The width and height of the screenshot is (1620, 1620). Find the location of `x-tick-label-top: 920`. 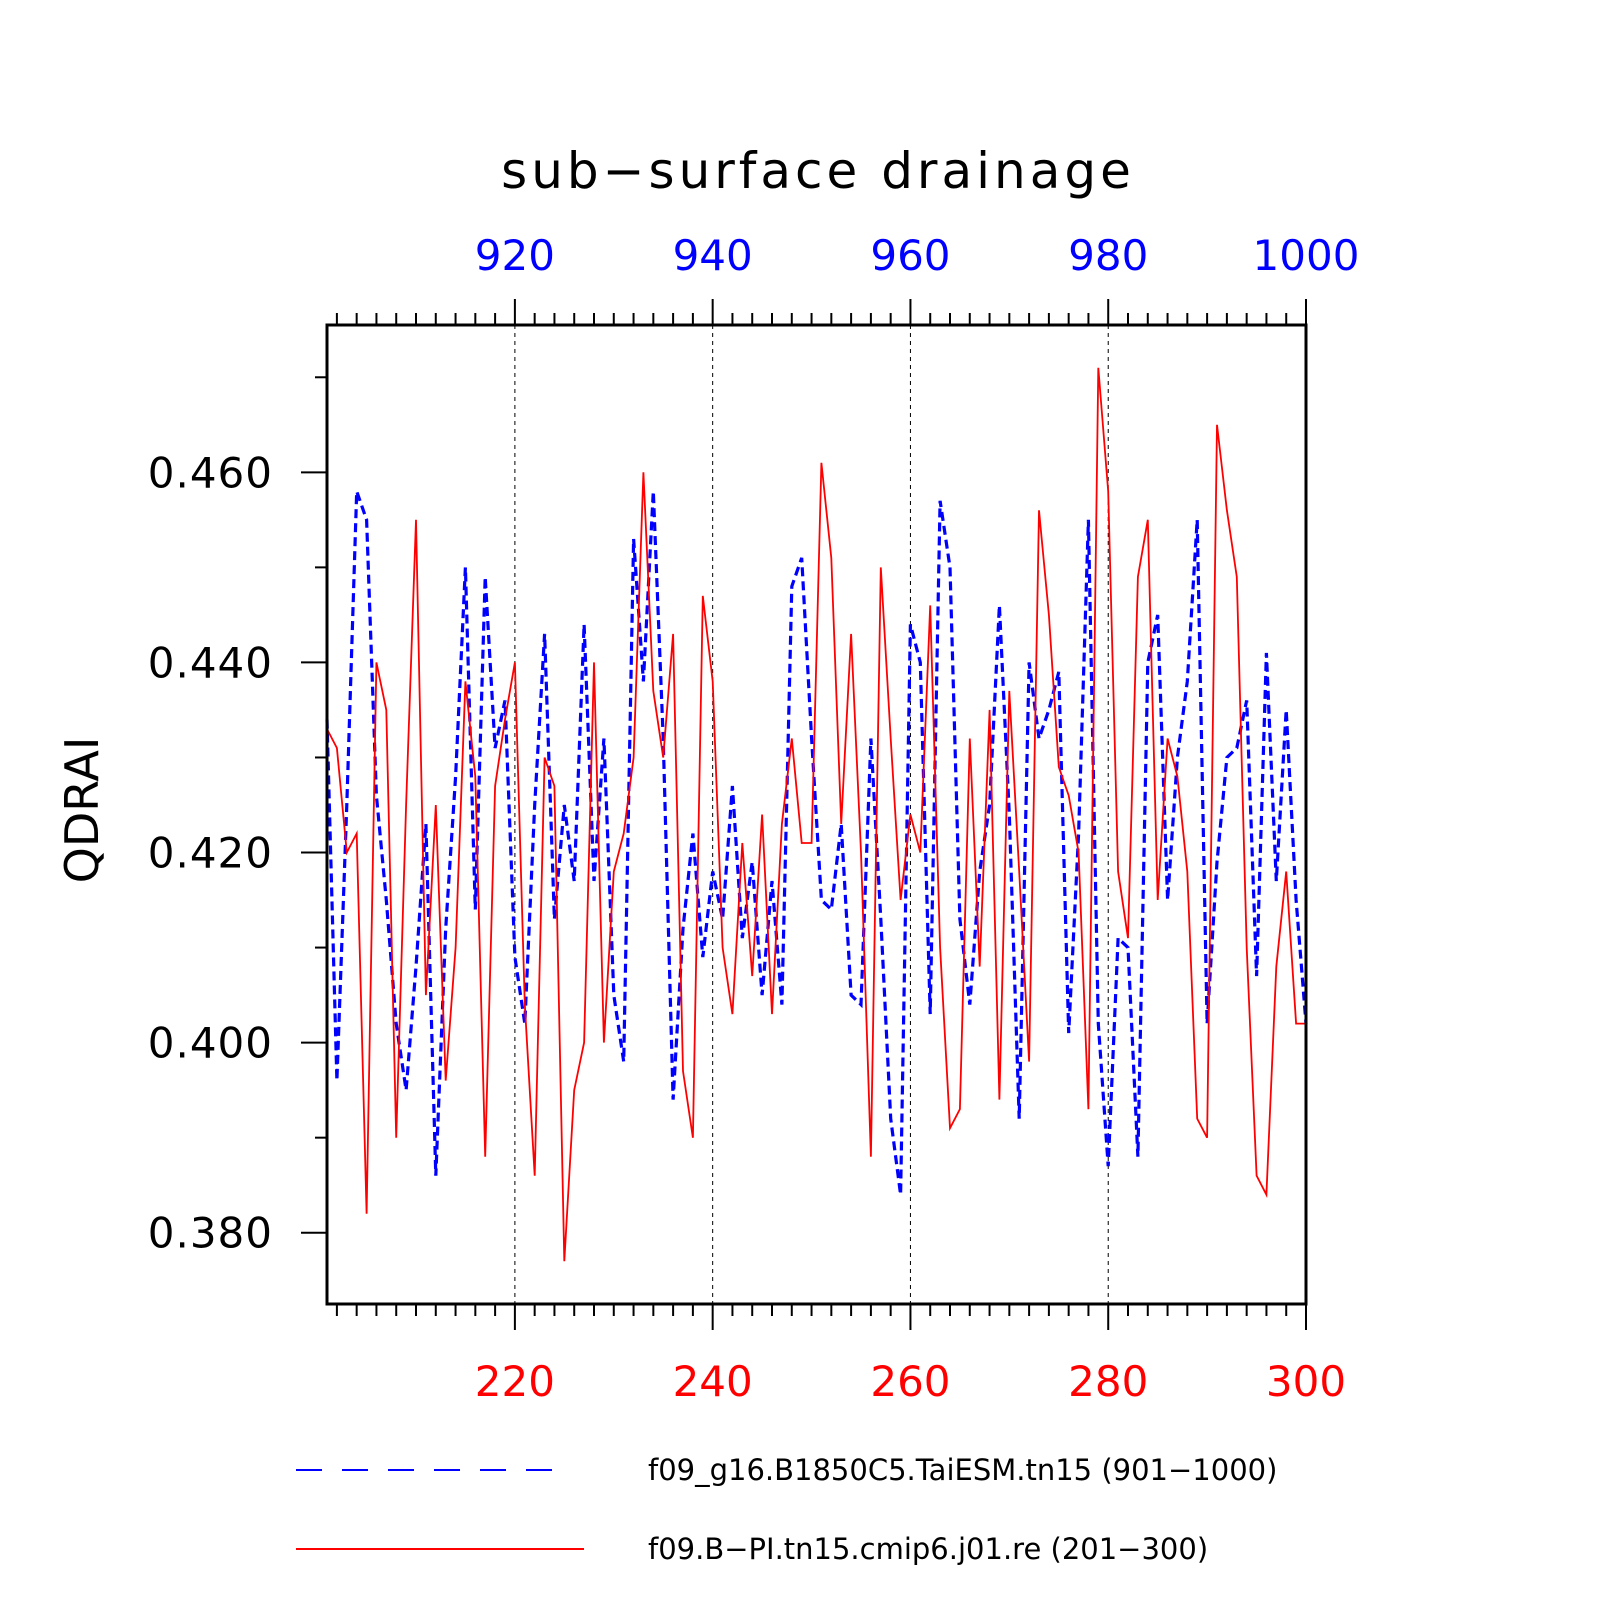

x-tick-label-top: 920 is located at coordinates (515, 255).